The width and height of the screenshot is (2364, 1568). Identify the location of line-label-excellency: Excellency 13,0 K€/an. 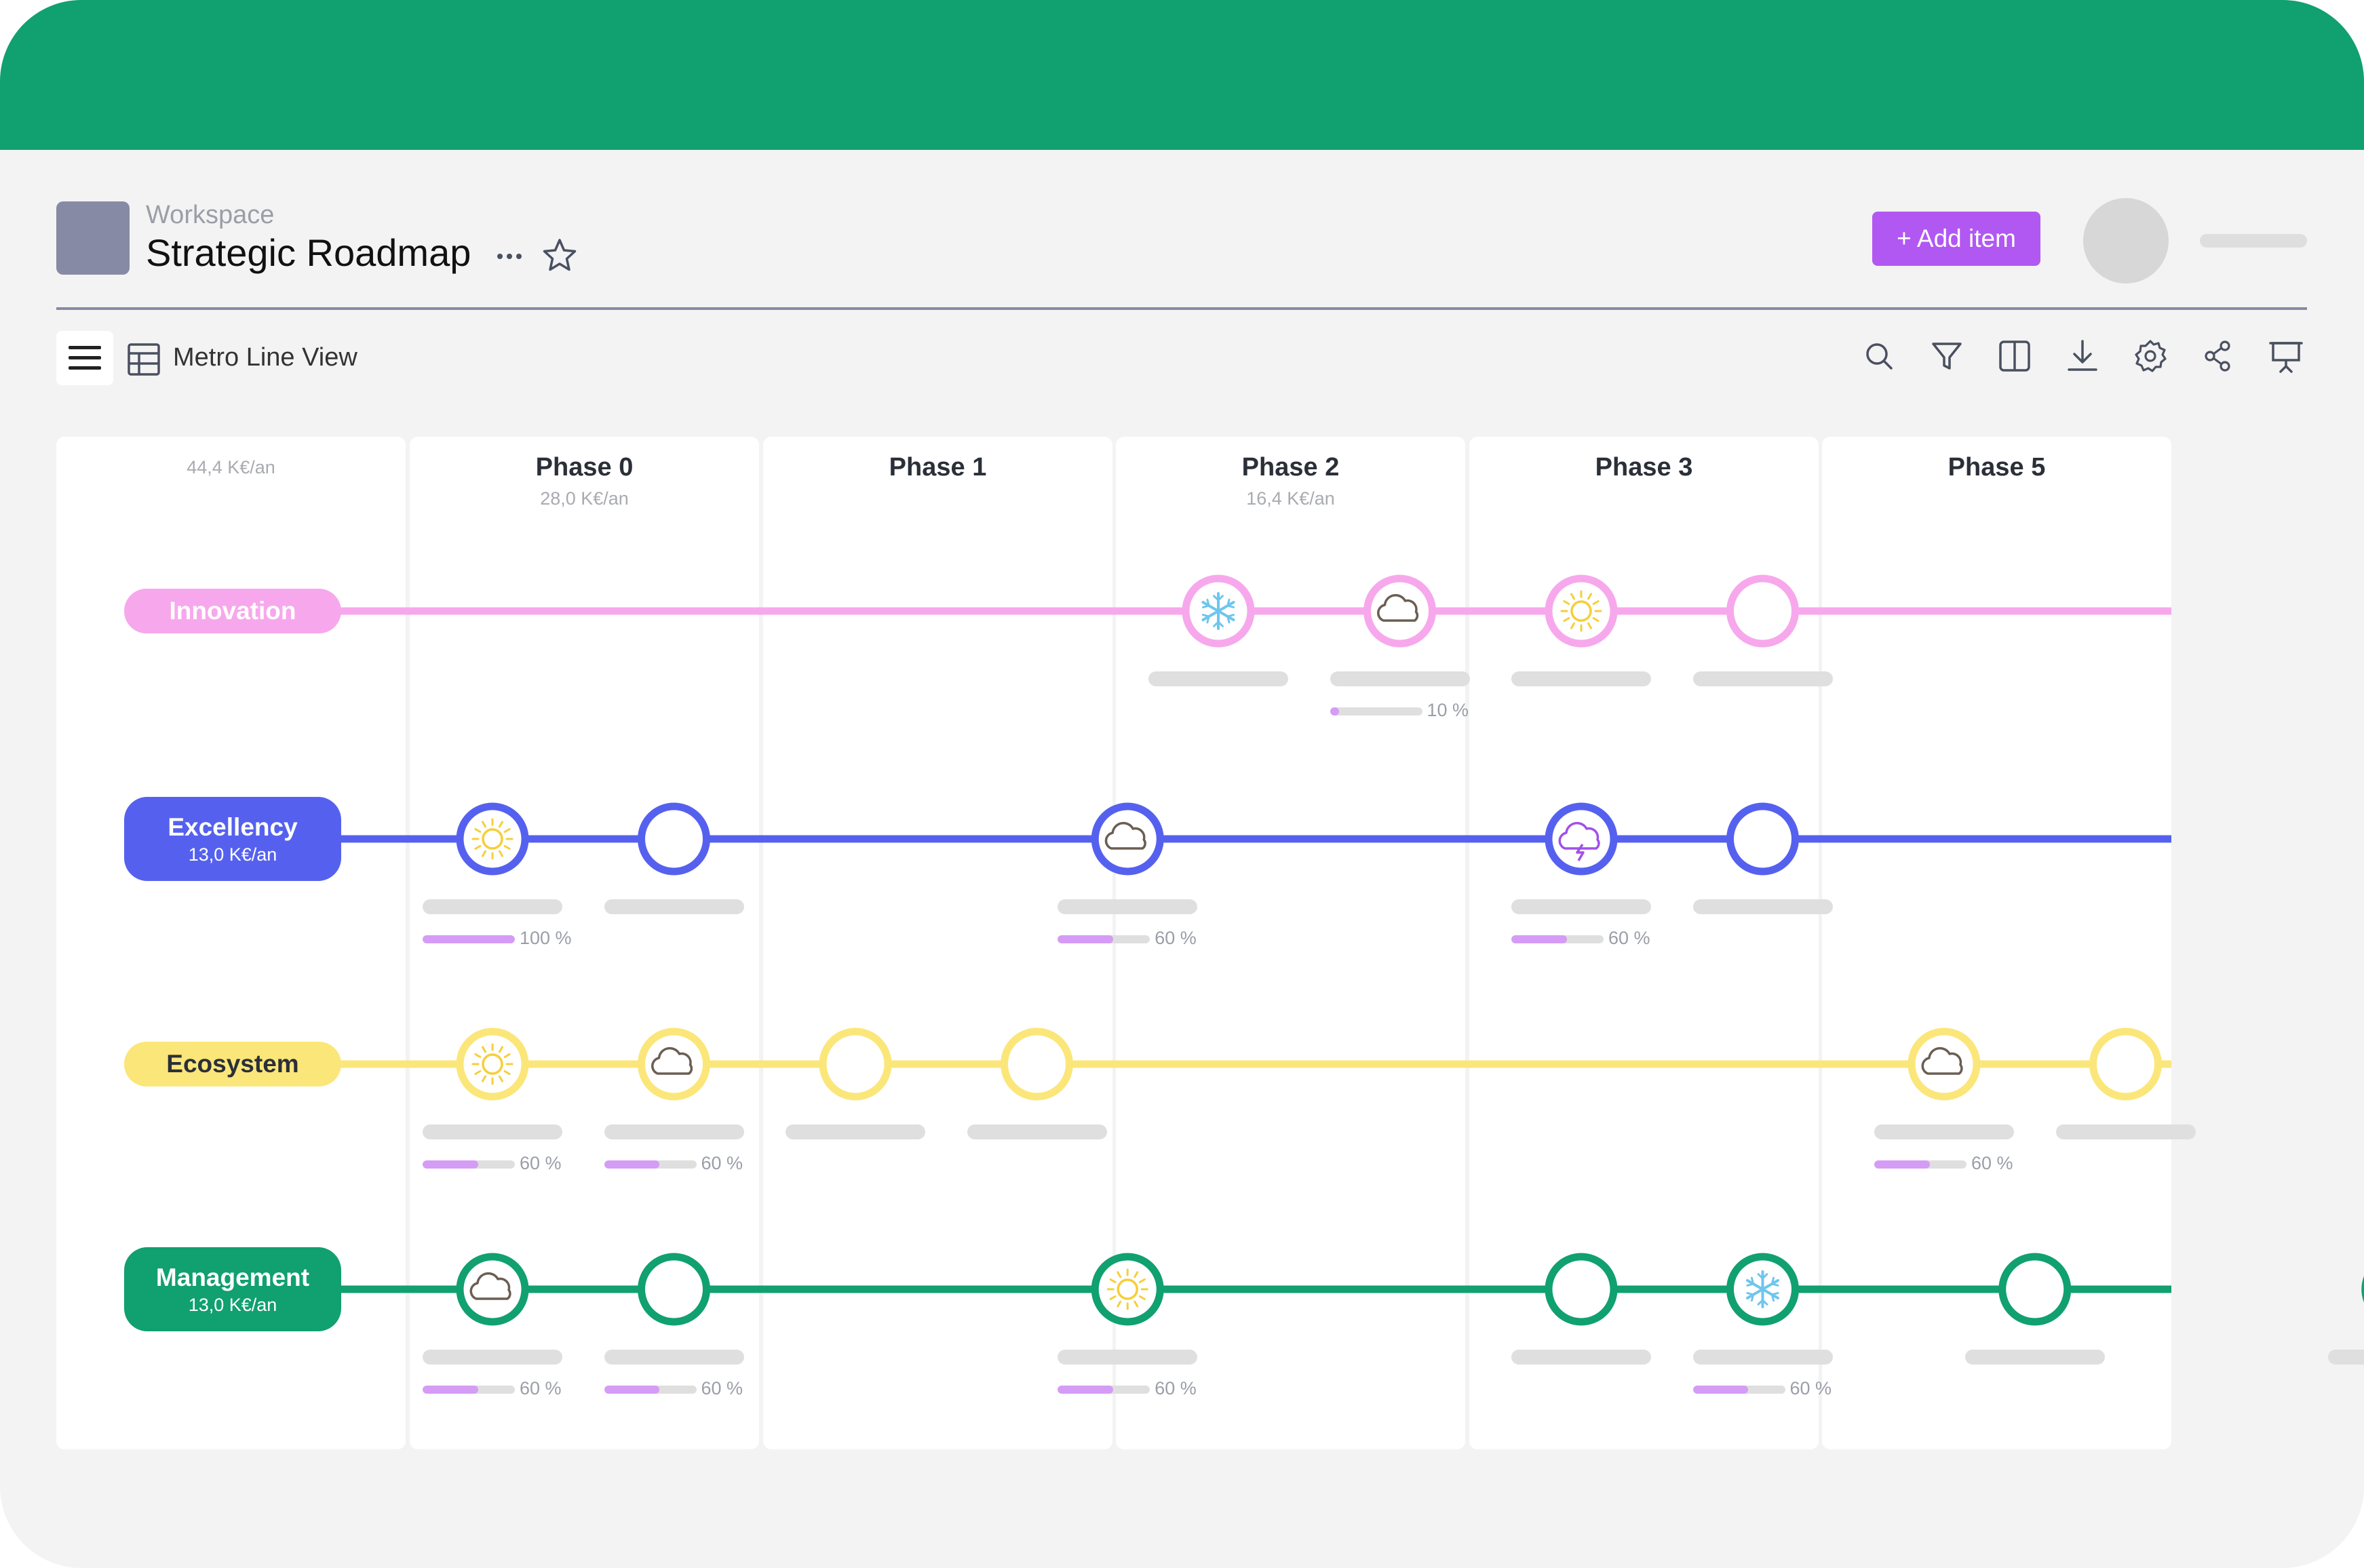
(232, 839).